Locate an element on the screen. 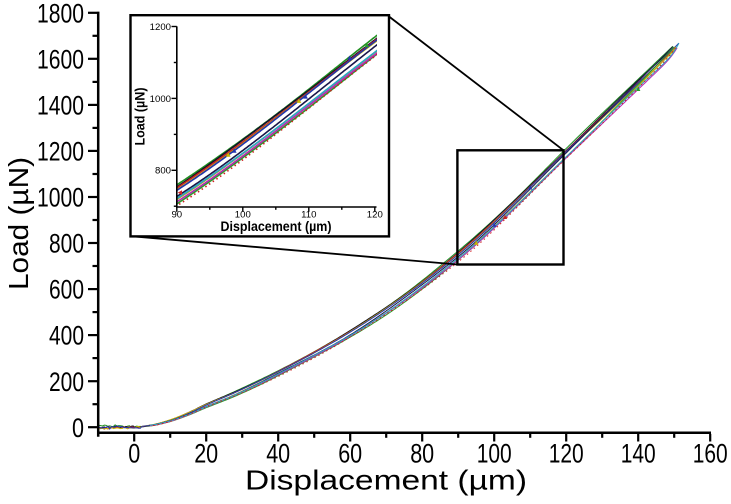  svg-text: 1400 is located at coordinates (60, 106).